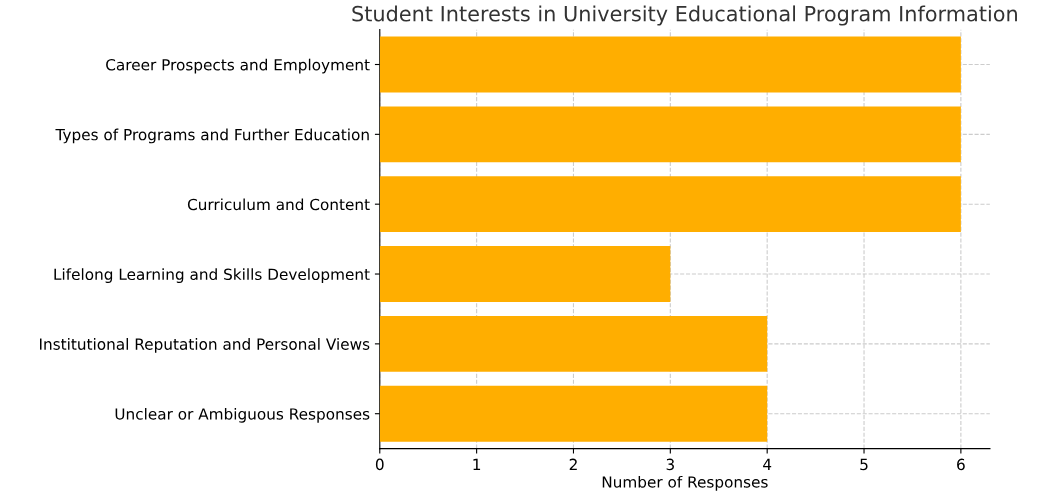 Image resolution: width=1052 pixels, height=493 pixels. I want to click on x-tick-label: 1, so click(477, 464).